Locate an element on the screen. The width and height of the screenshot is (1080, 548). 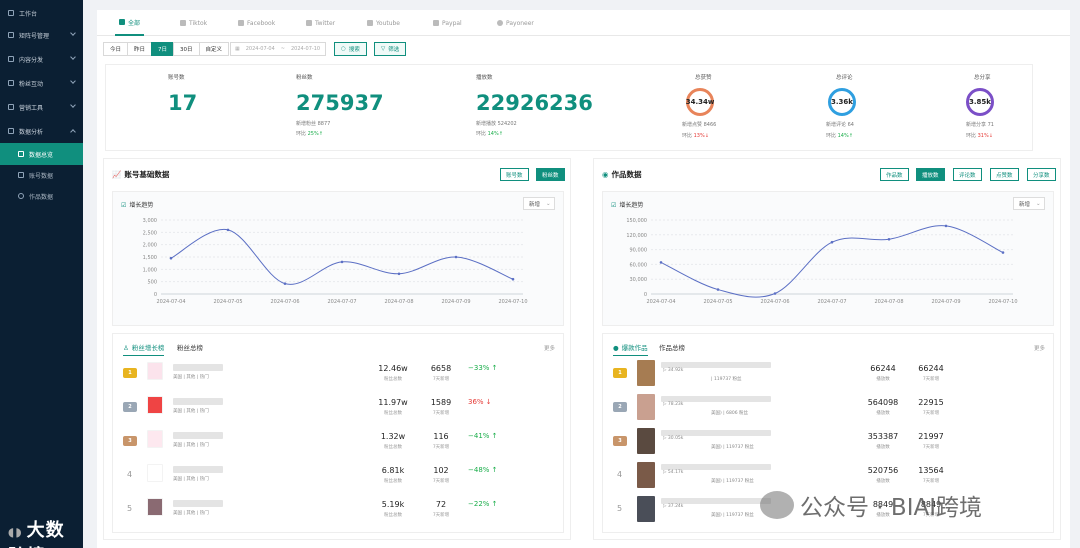
sidebar-item-overview: 数据总览 is located at coordinates (41, 154).